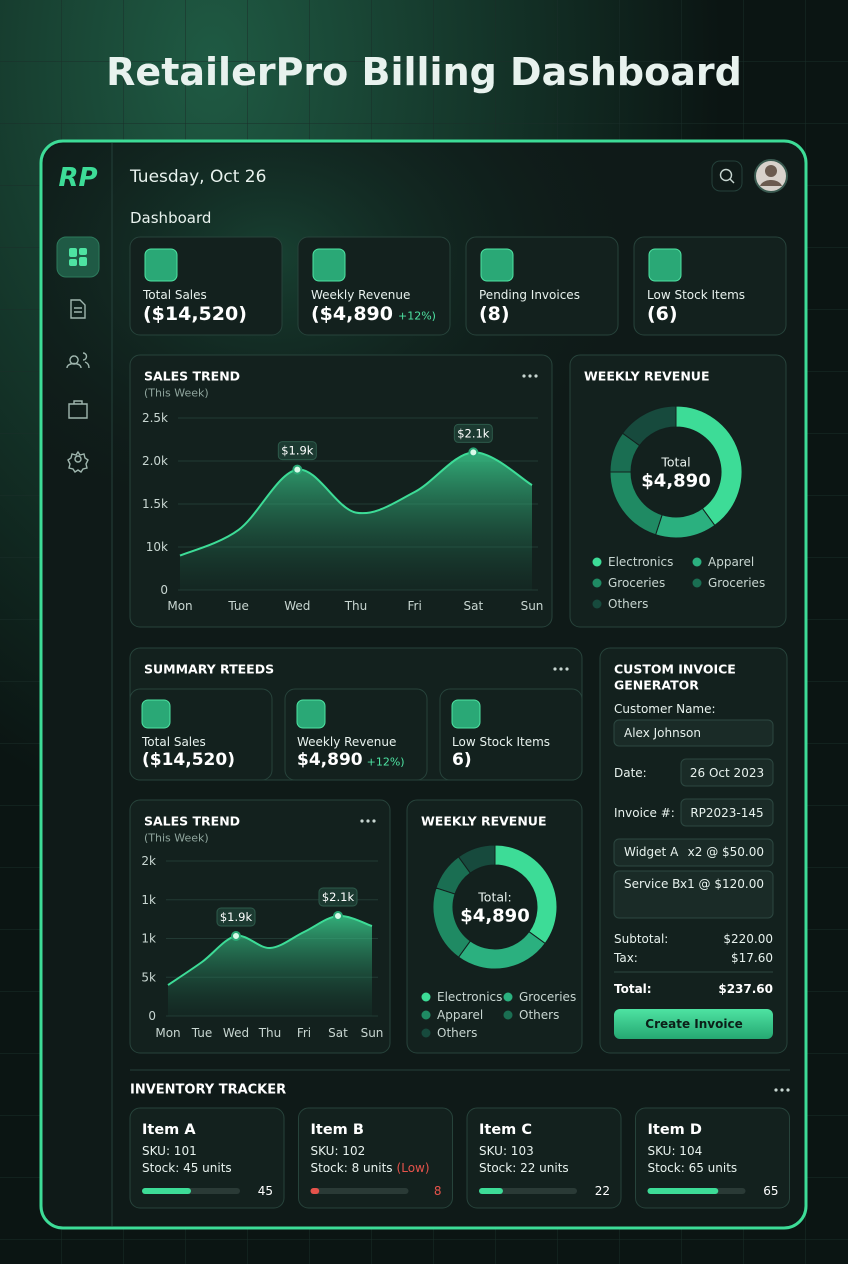 The width and height of the screenshot is (848, 1264). What do you see at coordinates (187, 1168) in the screenshot?
I see `item-stock: Stock: 45 units` at bounding box center [187, 1168].